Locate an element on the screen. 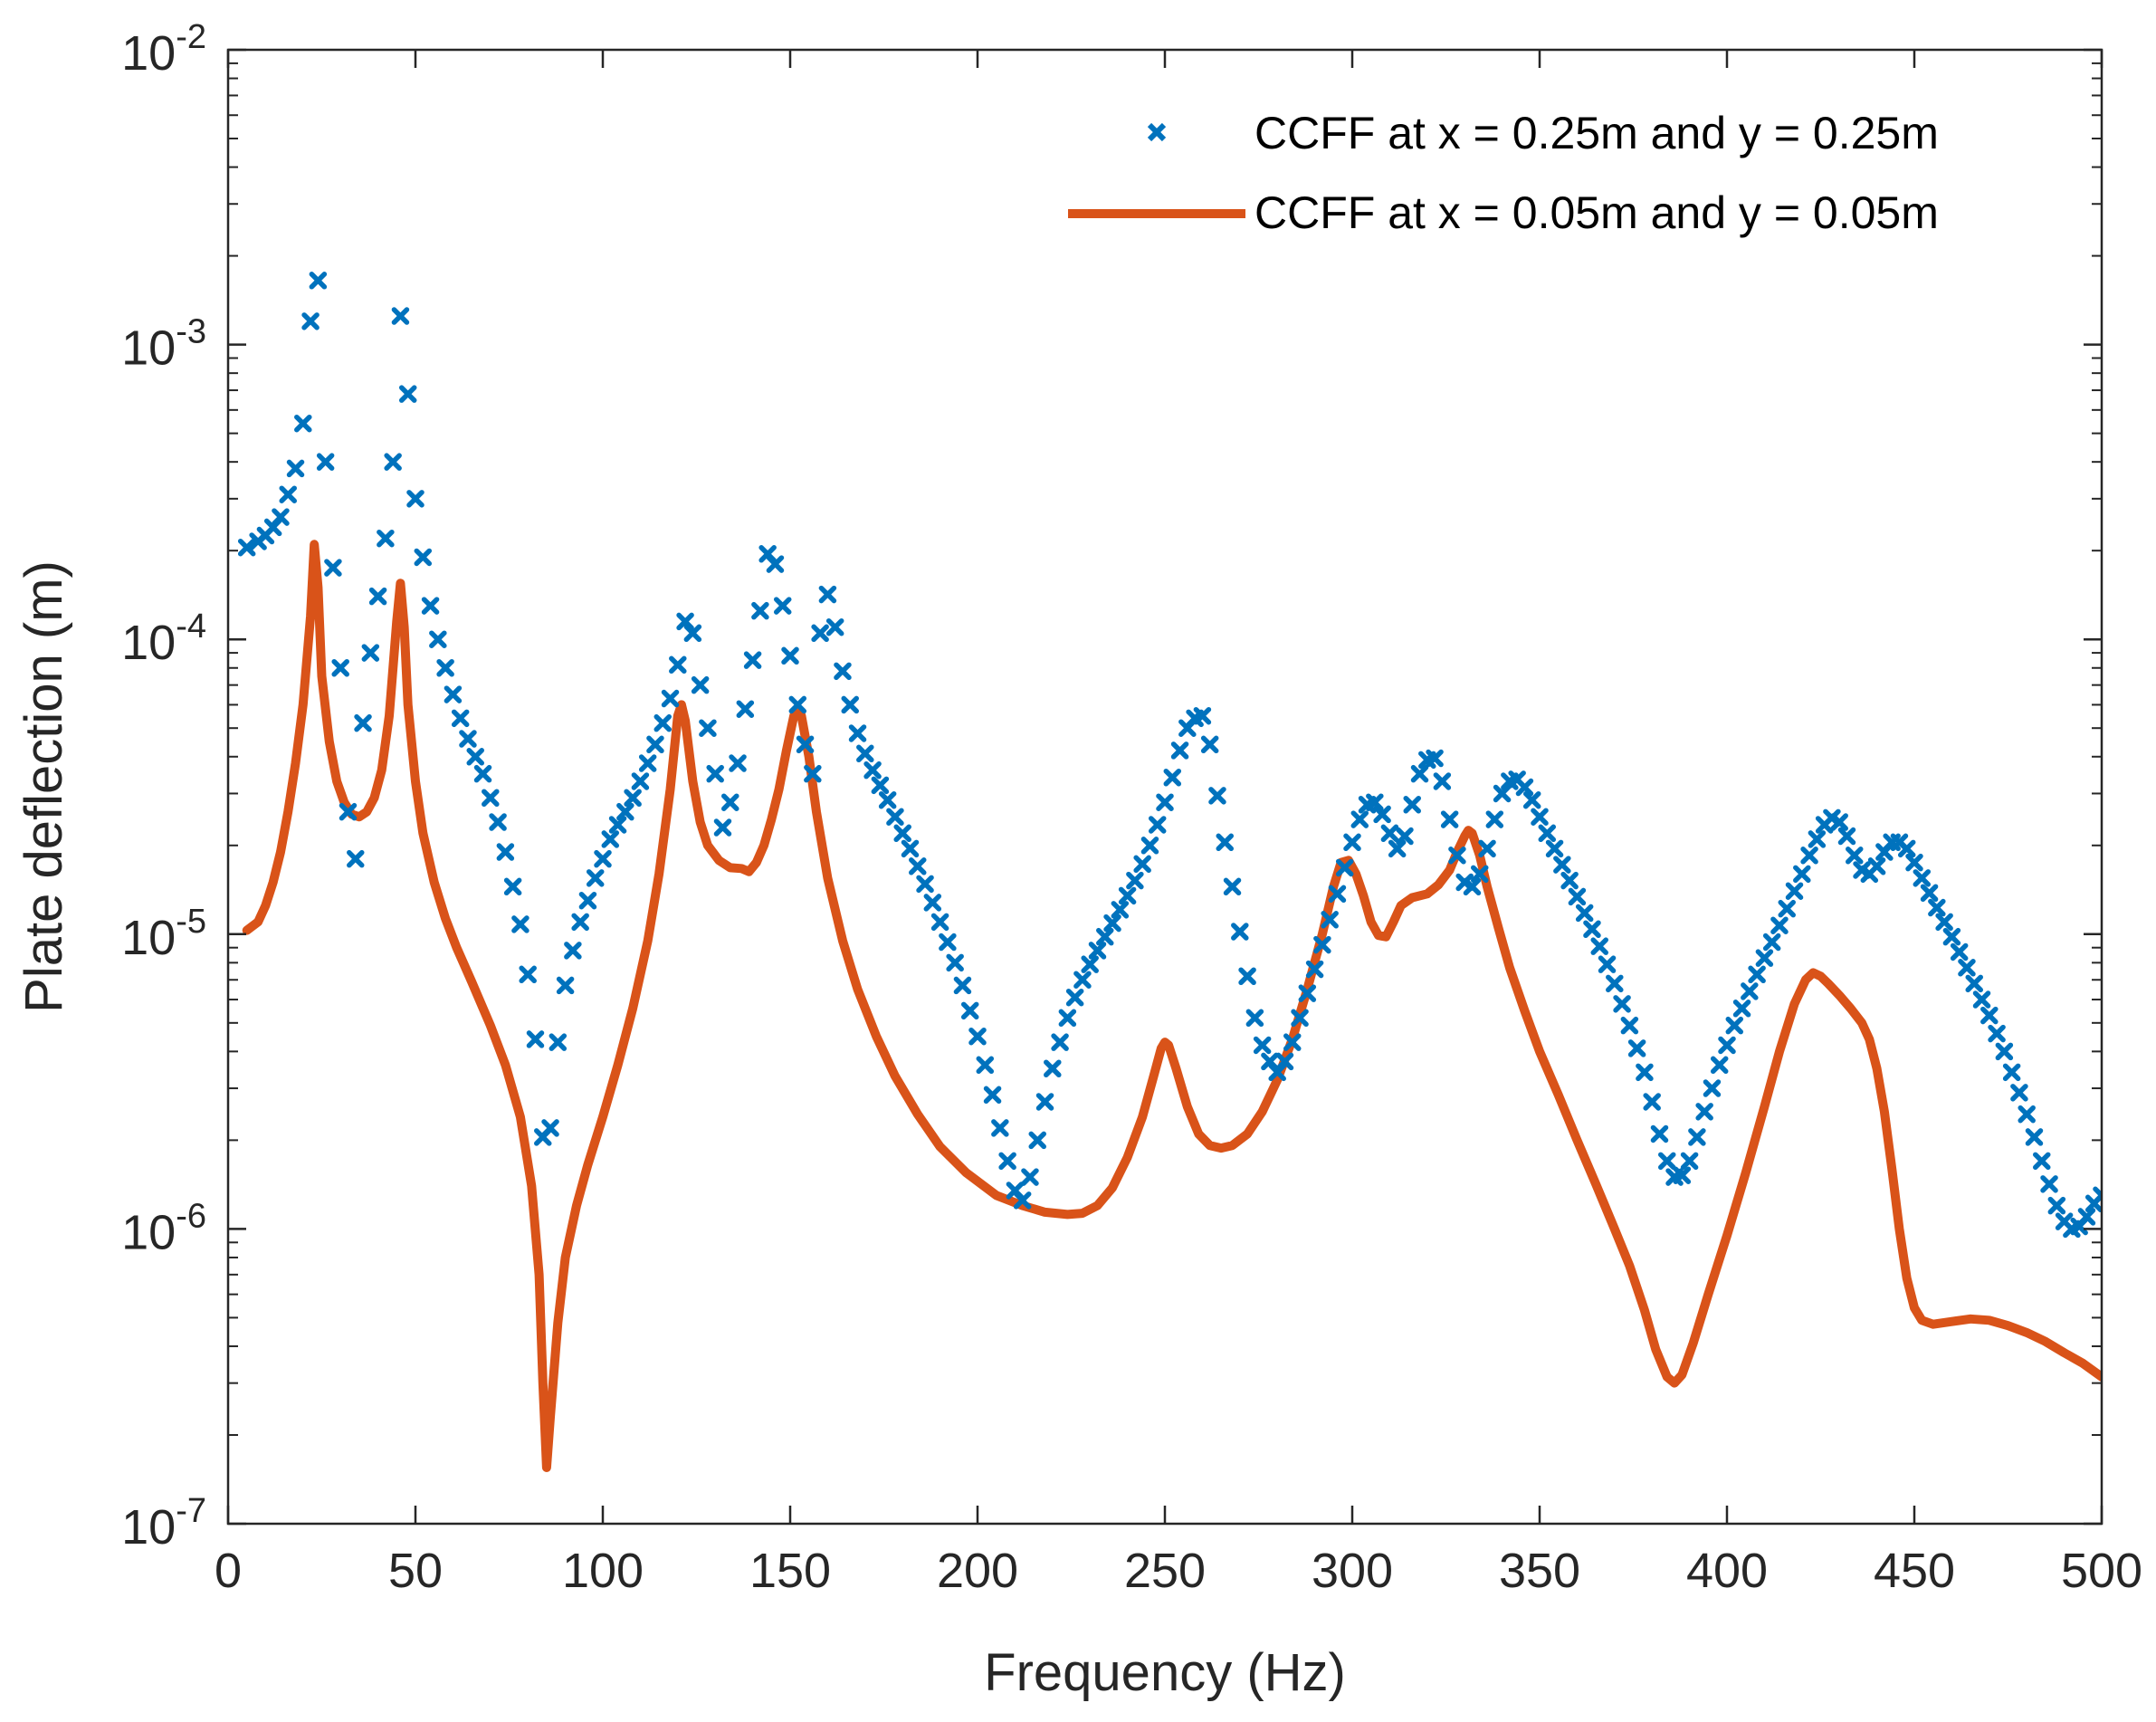  y-tick-label: 10⁻³ is located at coordinates (164, 344).